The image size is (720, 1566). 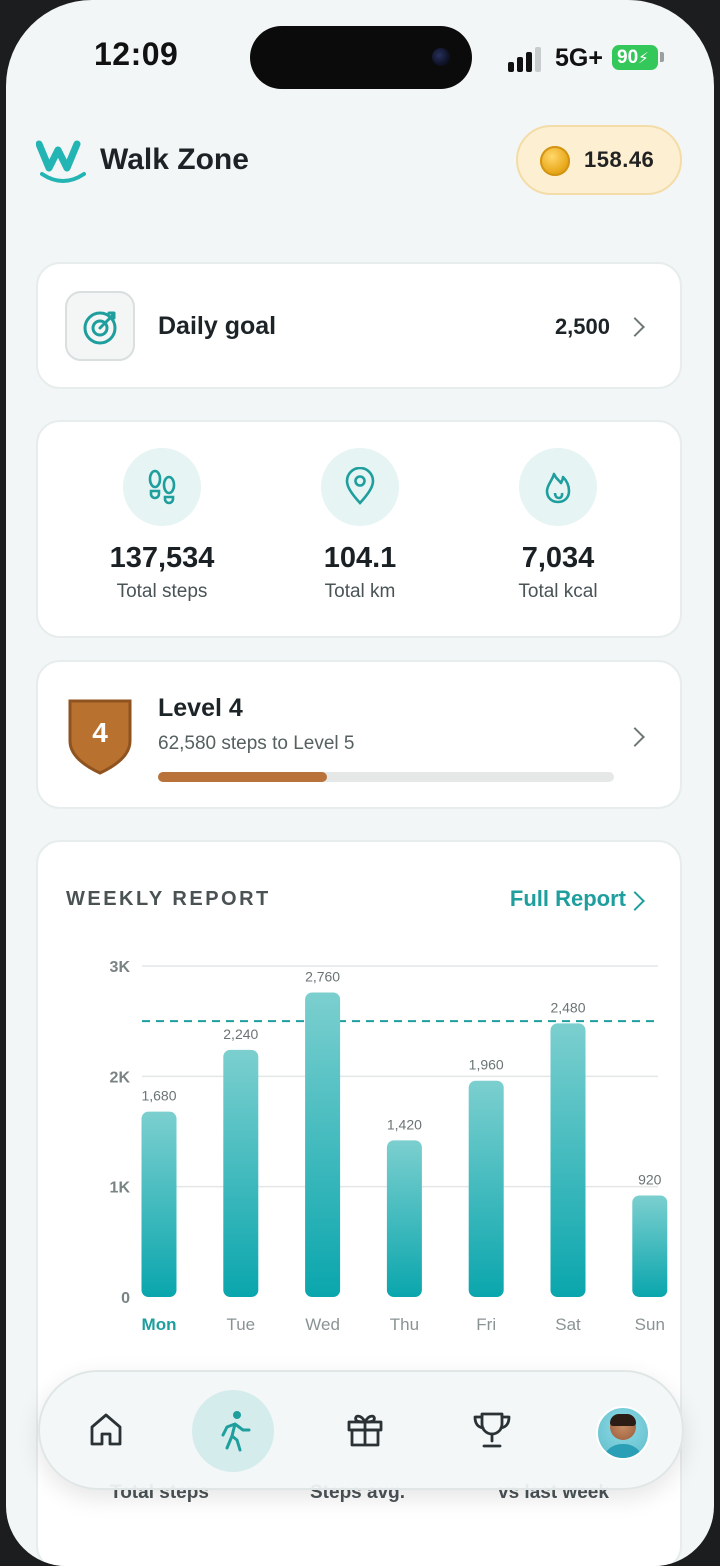 What do you see at coordinates (120, 1188) in the screenshot?
I see `y-tick-label: 1K` at bounding box center [120, 1188].